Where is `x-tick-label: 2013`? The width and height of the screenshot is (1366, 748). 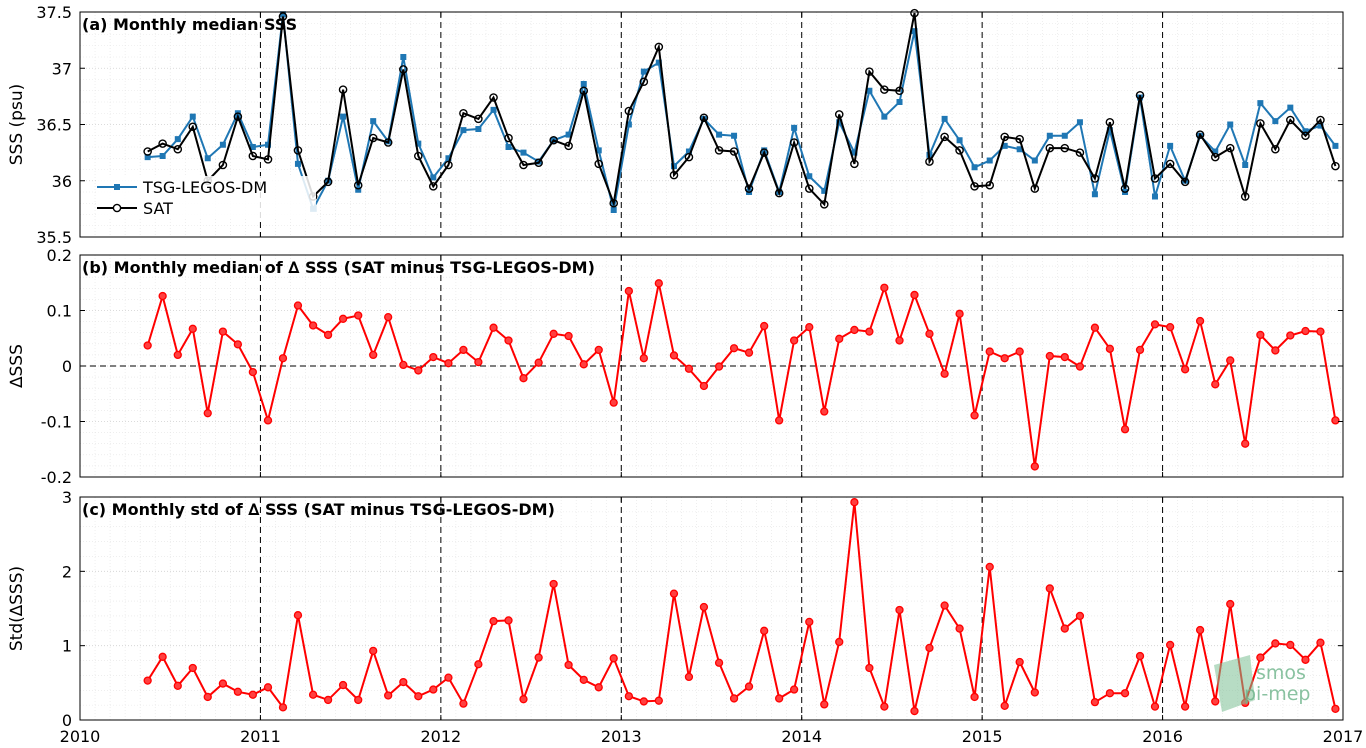
x-tick-label: 2013 is located at coordinates (621, 736).